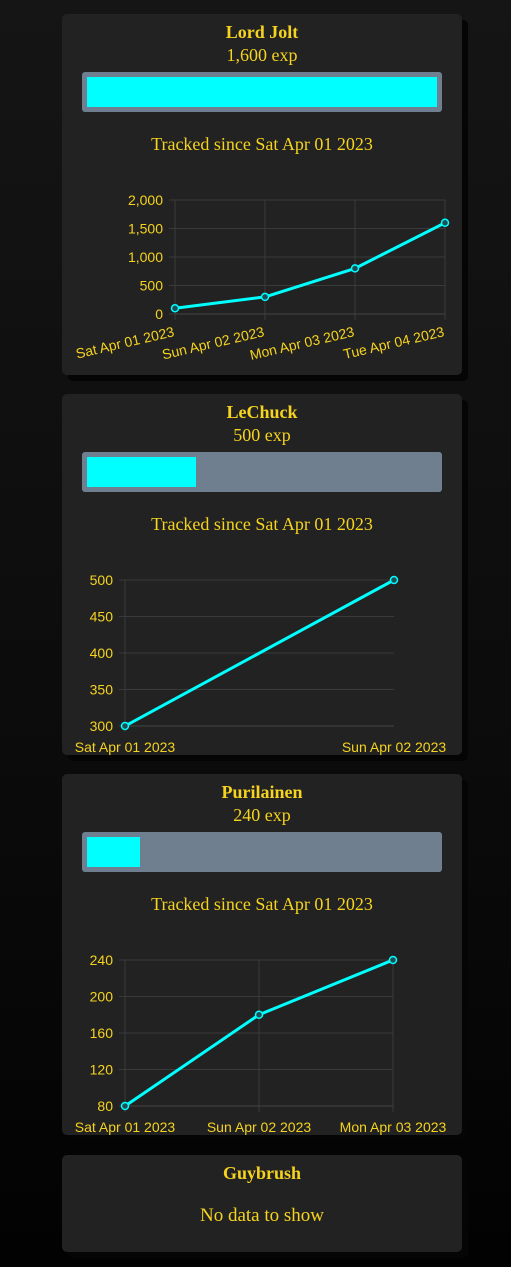 Image resolution: width=511 pixels, height=1267 pixels. I want to click on player-name: Guybrush, so click(262, 1173).